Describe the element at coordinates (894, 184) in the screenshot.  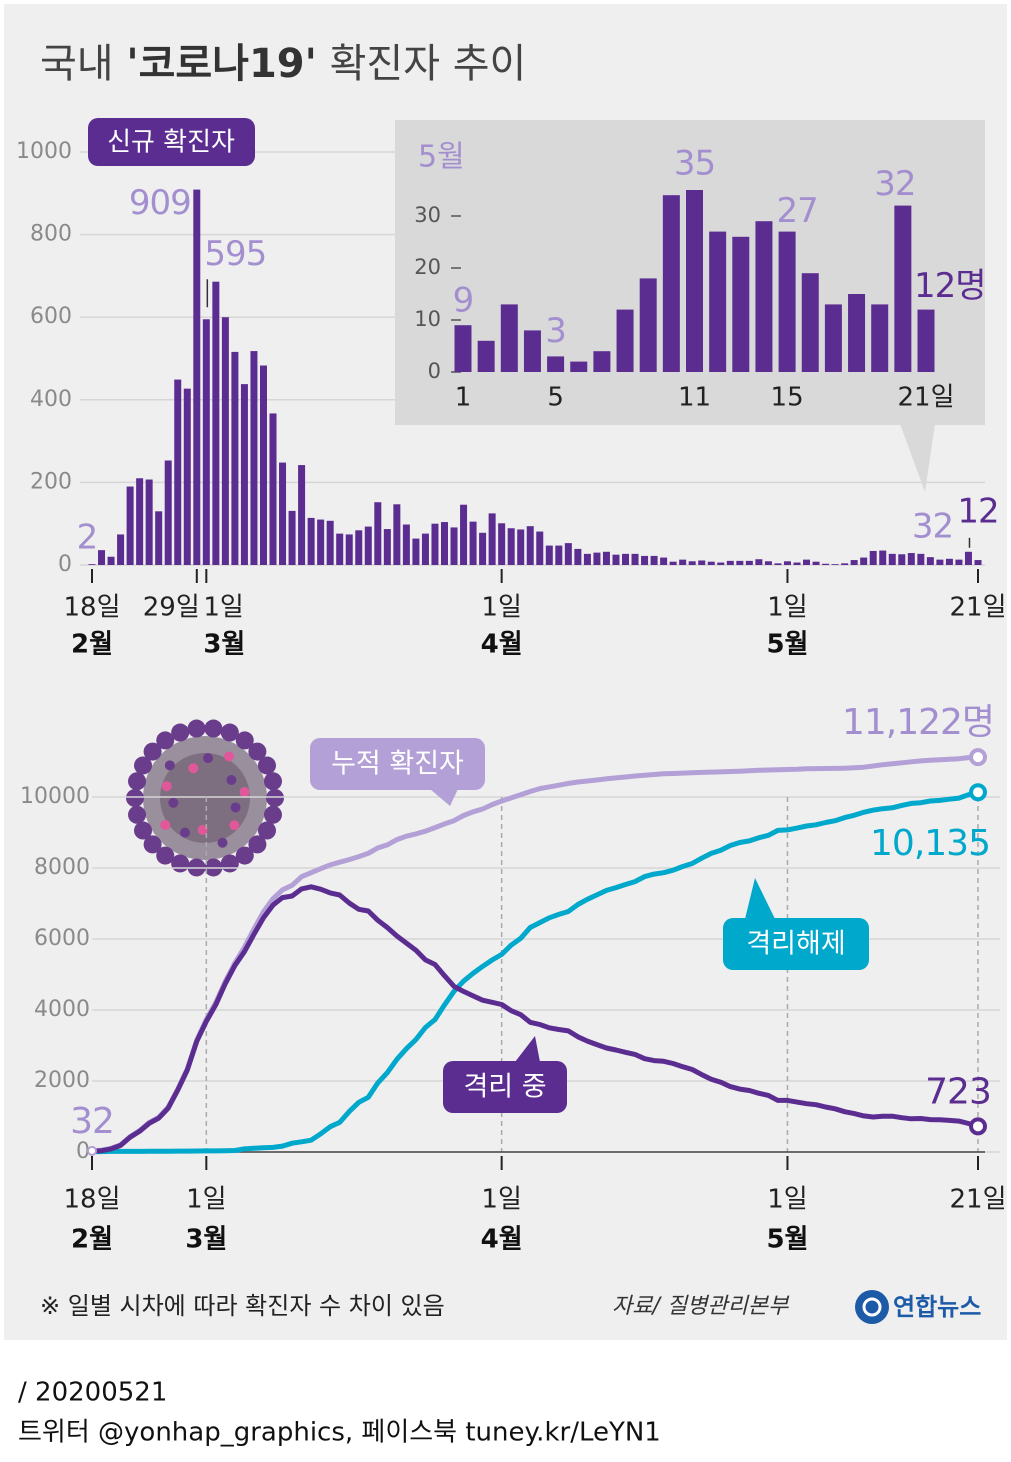
I see `value-label: 32` at that location.